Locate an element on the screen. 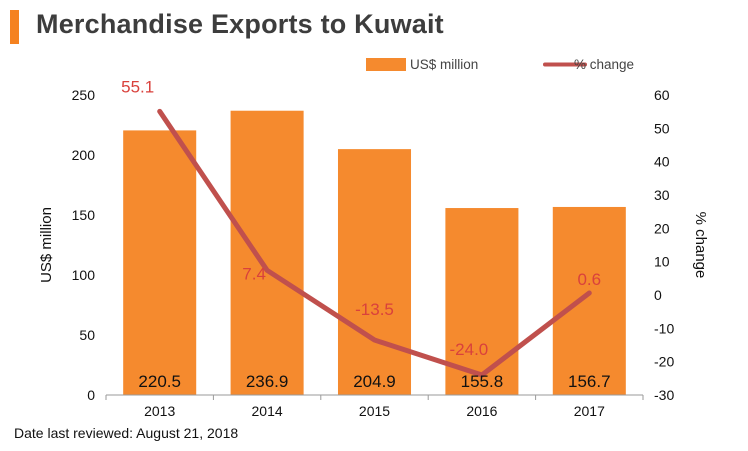 This screenshot has height=451, width=748. legend-bar-label: US$ million is located at coordinates (444, 64).